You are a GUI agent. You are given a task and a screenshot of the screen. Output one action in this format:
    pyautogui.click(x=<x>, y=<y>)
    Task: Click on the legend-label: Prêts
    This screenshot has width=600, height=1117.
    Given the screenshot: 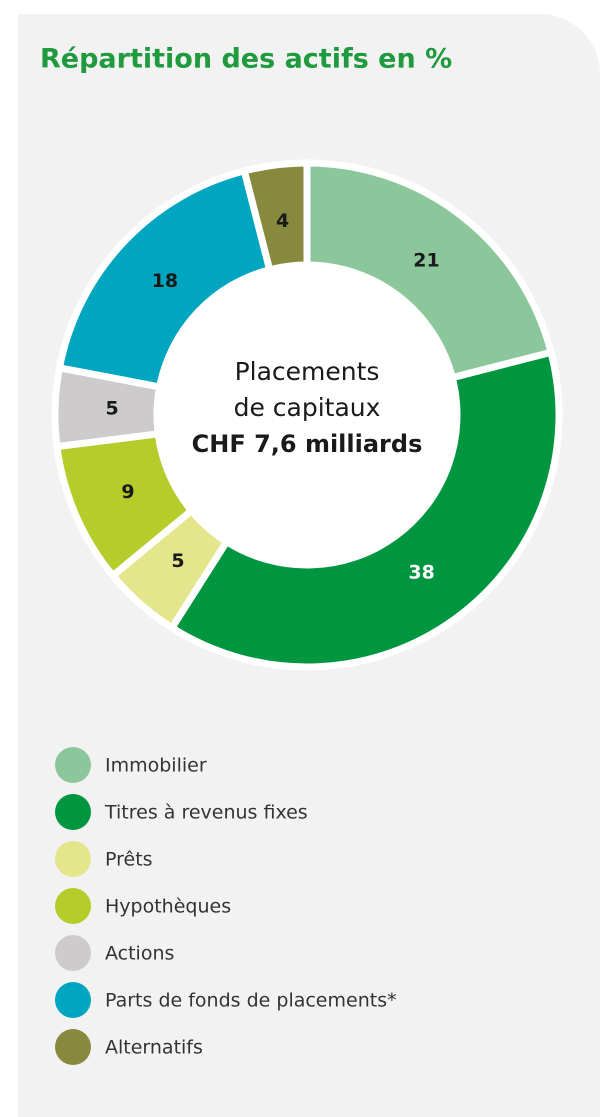 What is the action you would take?
    pyautogui.click(x=129, y=860)
    